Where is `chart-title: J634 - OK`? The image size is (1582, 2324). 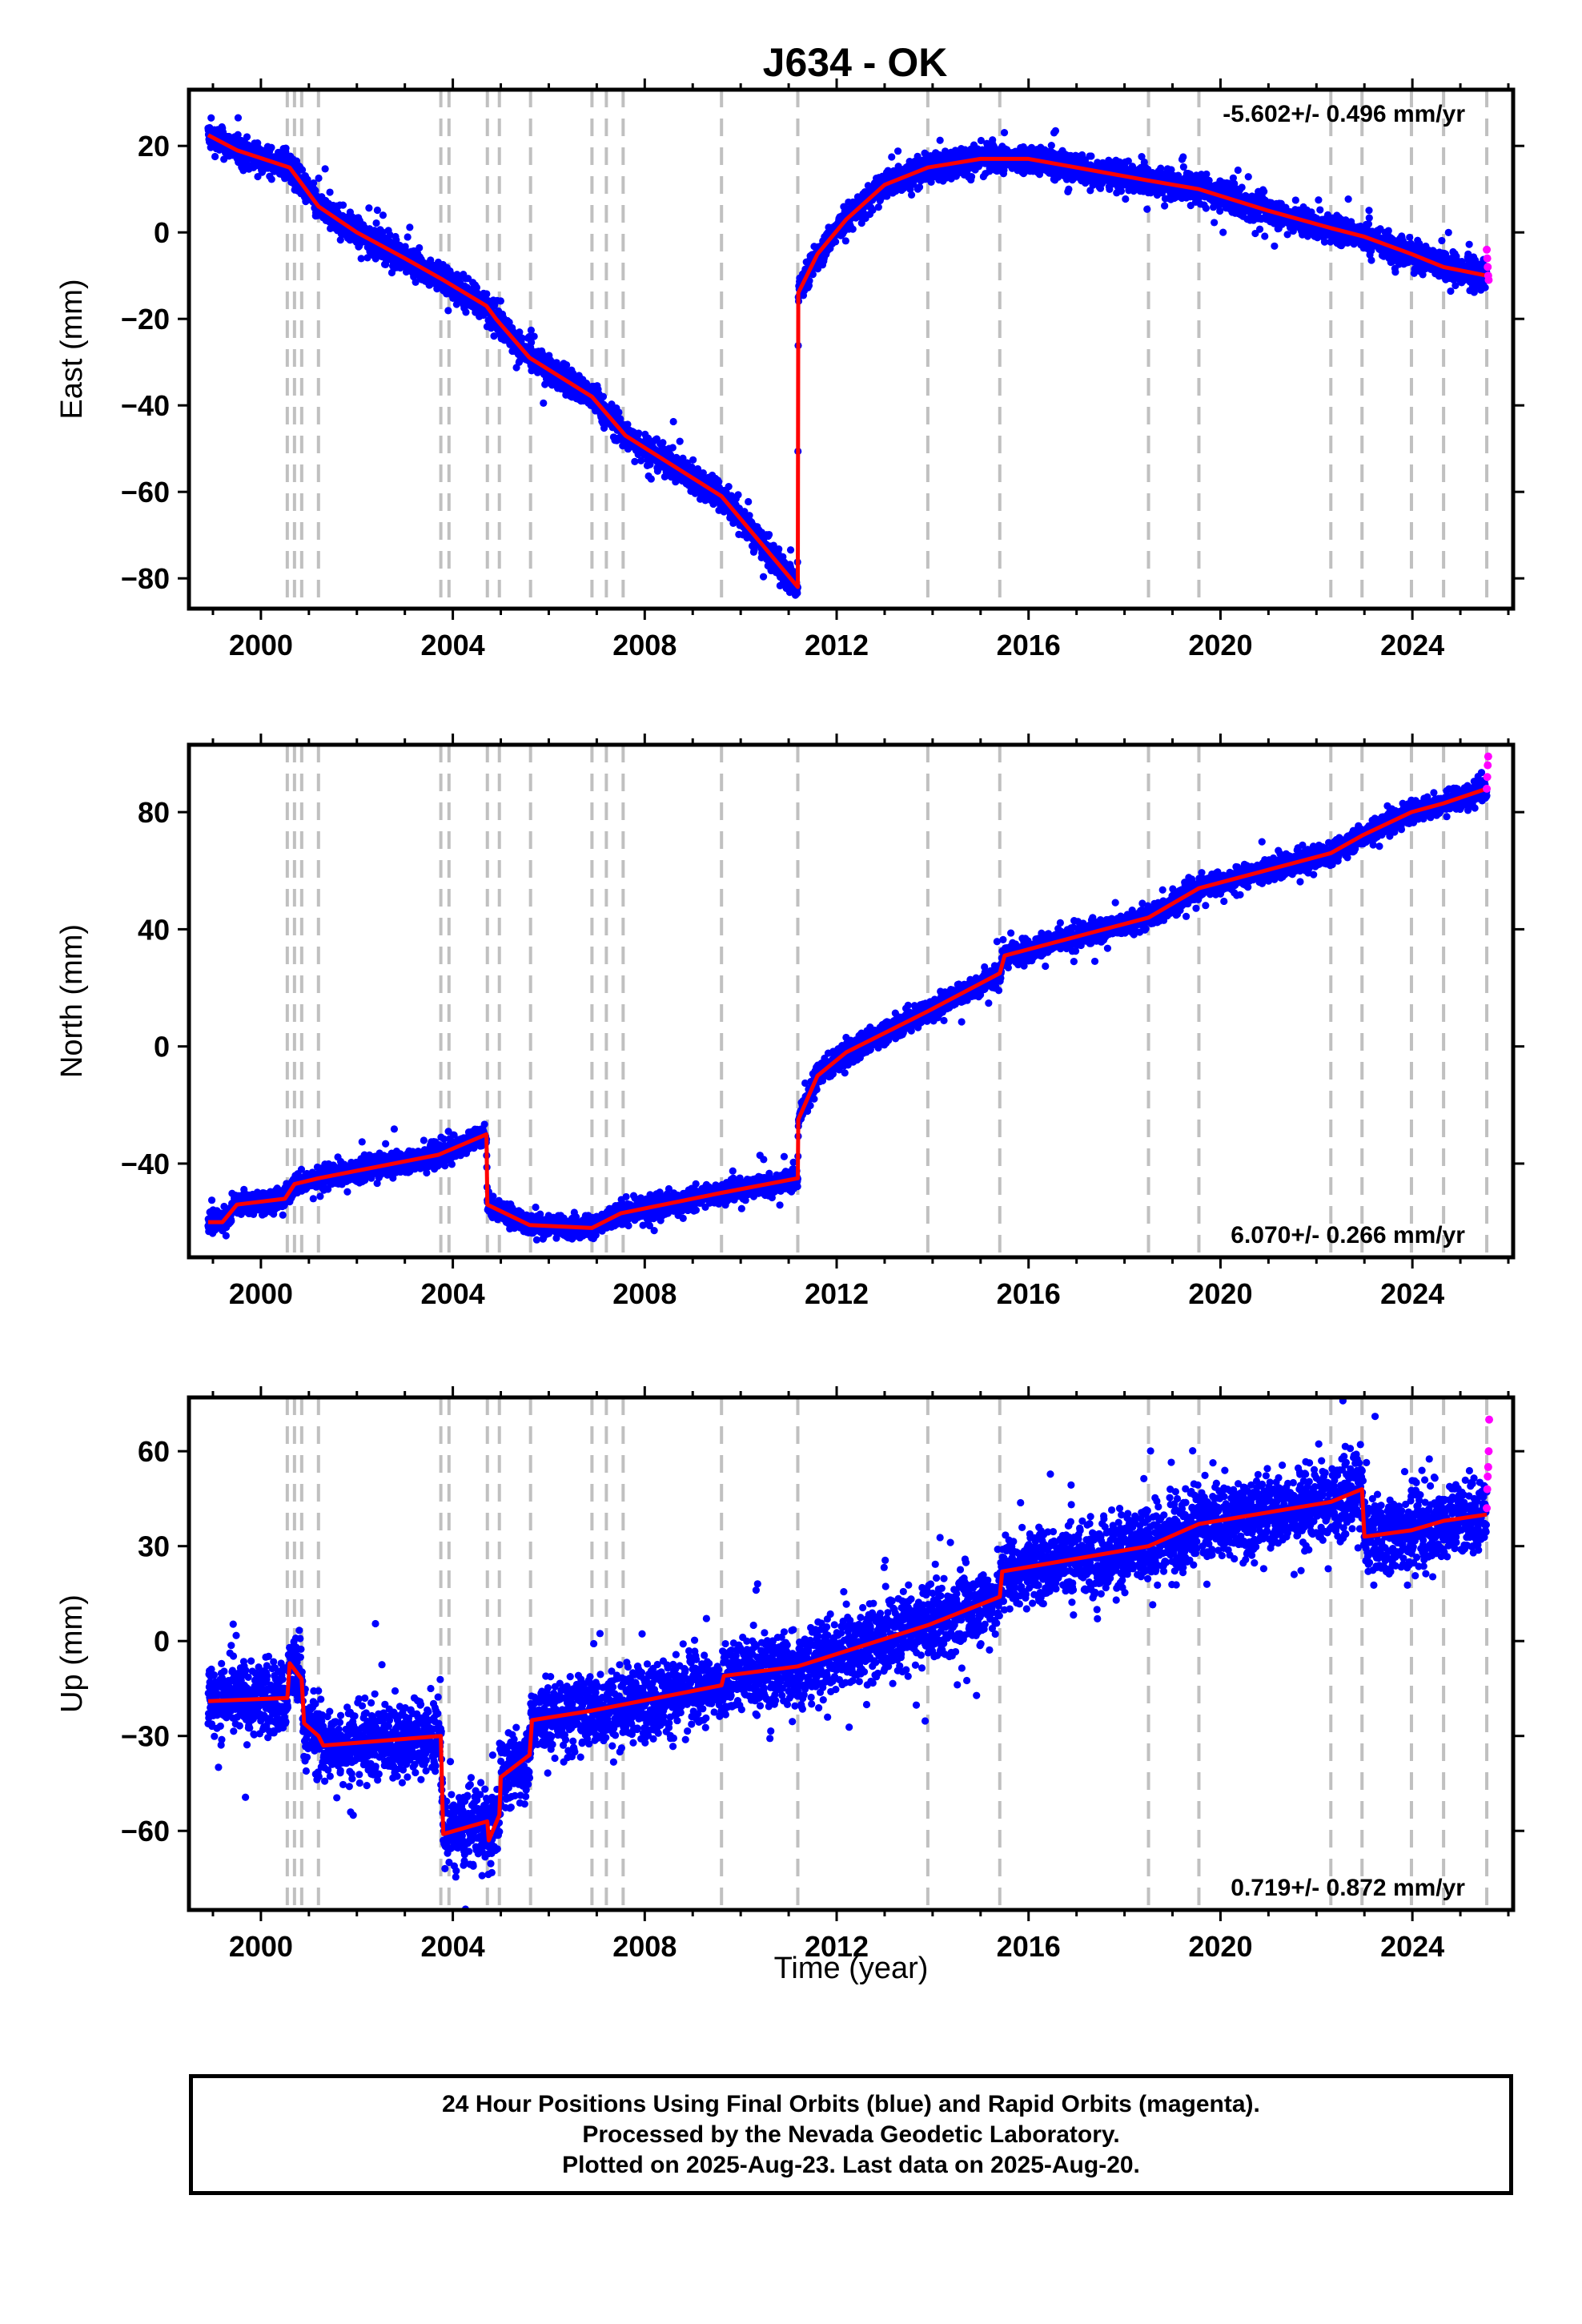
chart-title: J634 - OK is located at coordinates (855, 62).